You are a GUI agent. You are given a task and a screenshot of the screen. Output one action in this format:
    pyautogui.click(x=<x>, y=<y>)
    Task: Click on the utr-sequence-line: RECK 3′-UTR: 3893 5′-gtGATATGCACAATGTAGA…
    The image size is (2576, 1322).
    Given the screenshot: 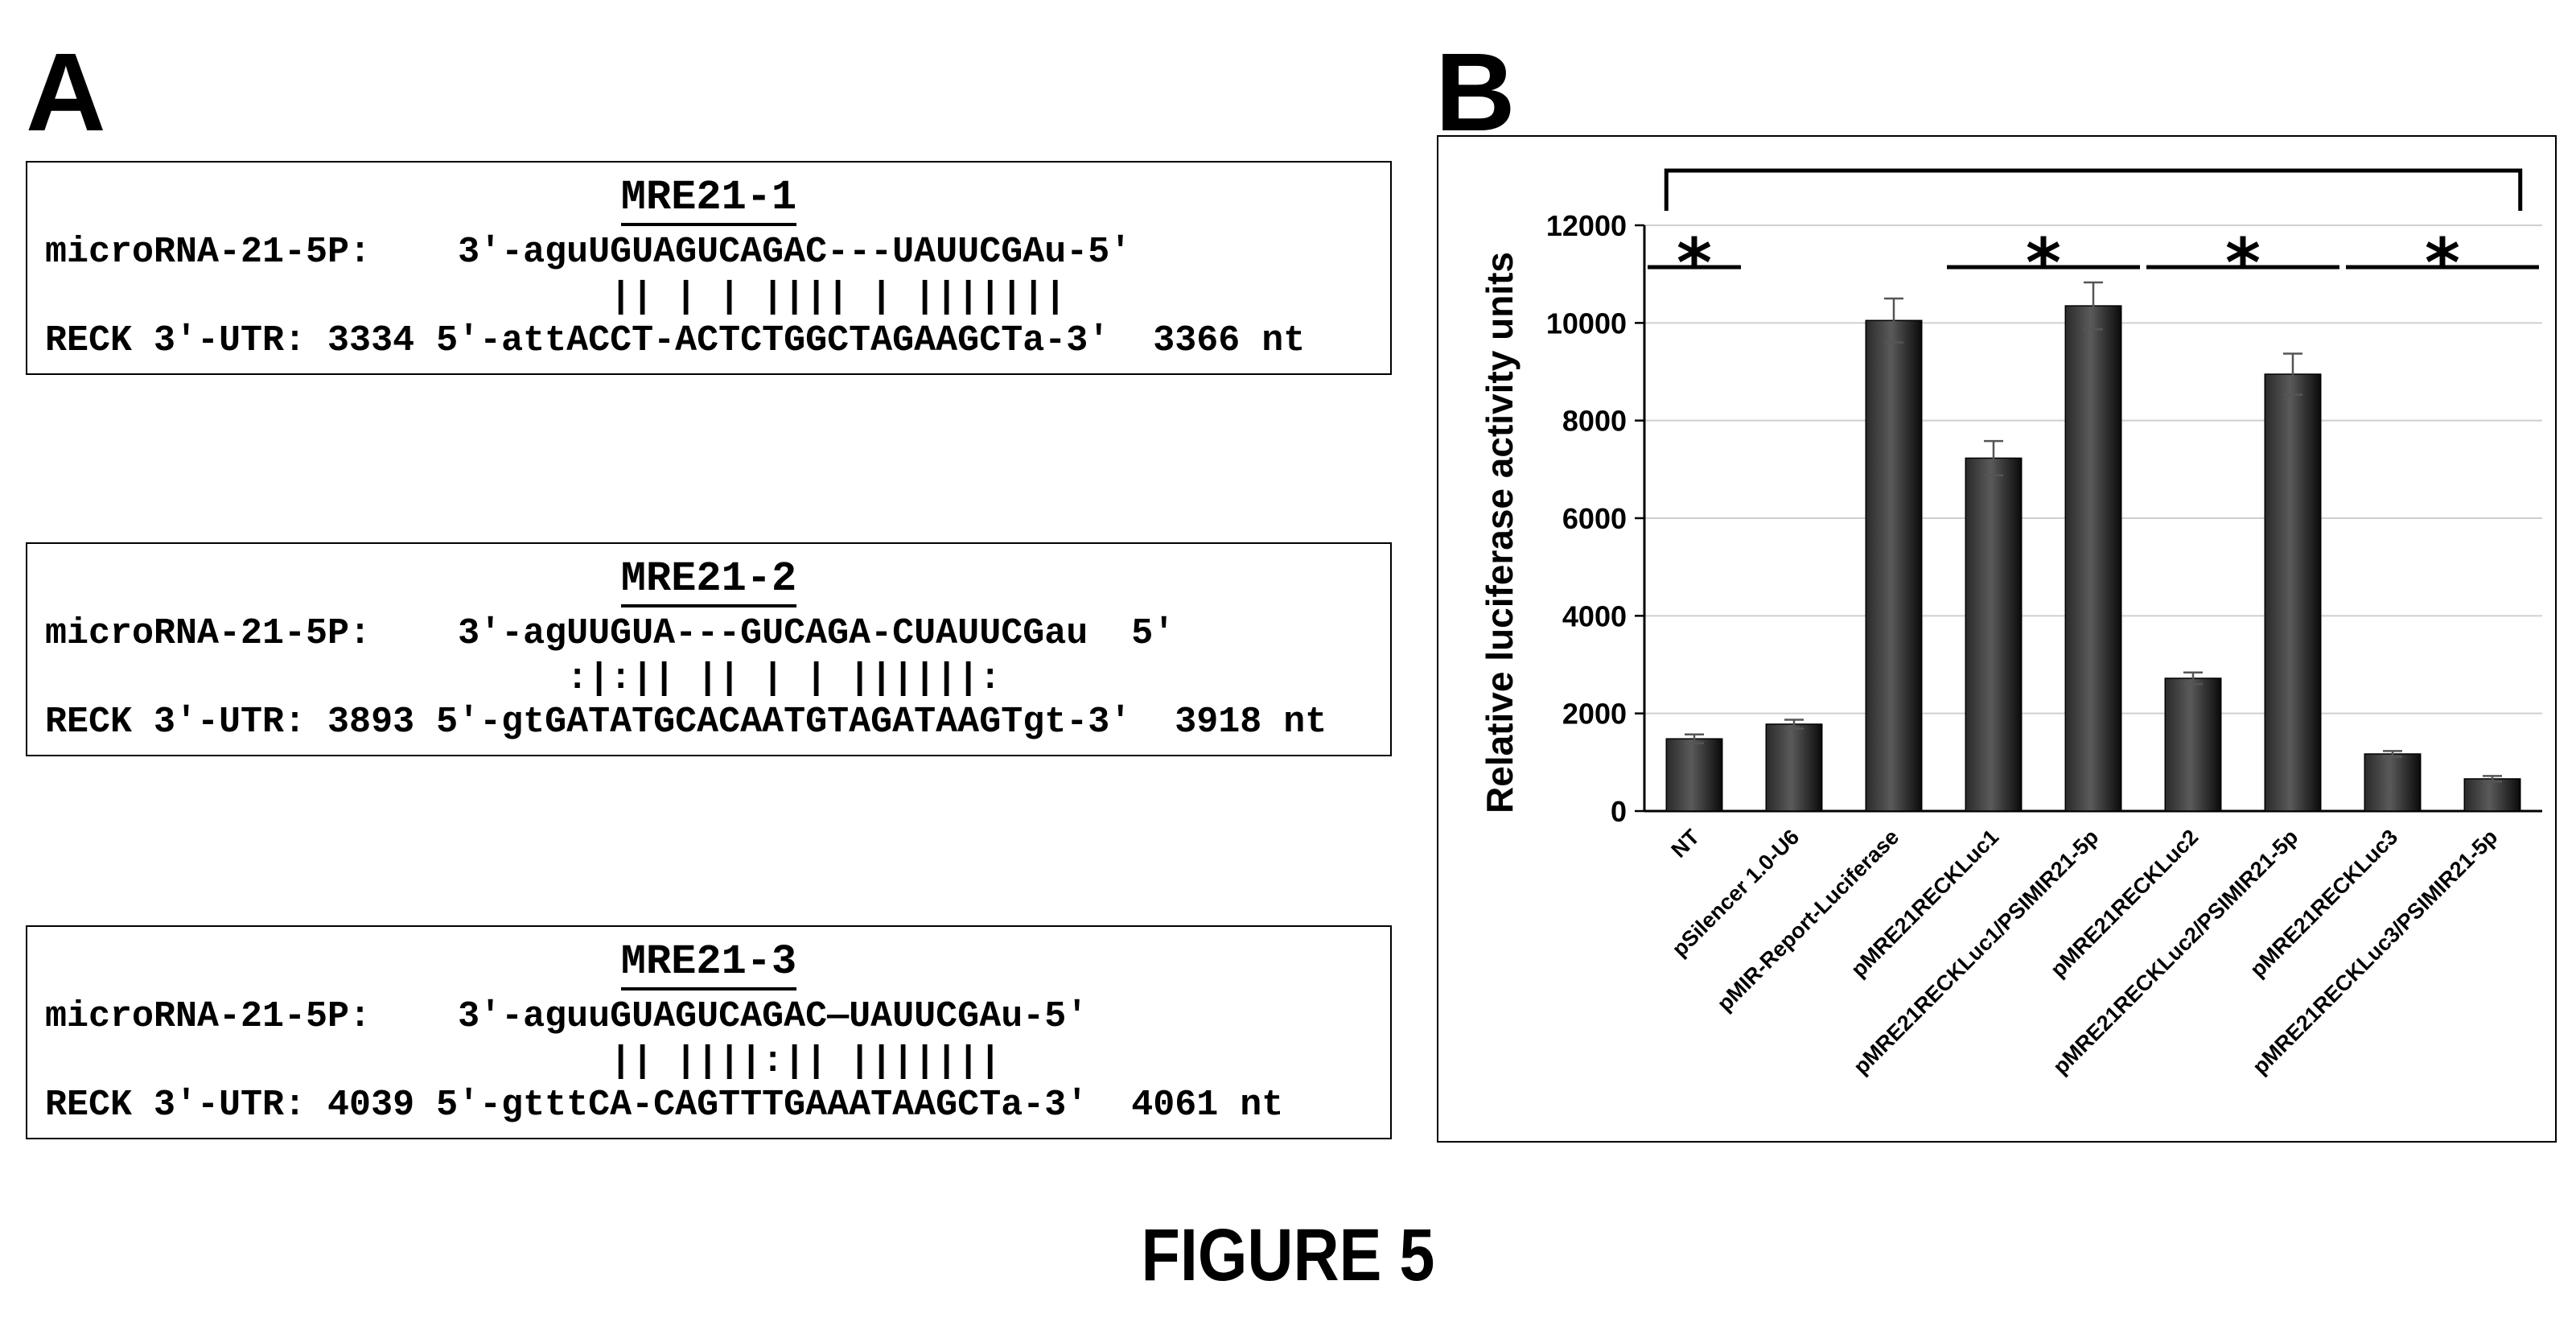 What is the action you would take?
    pyautogui.click(x=686, y=722)
    